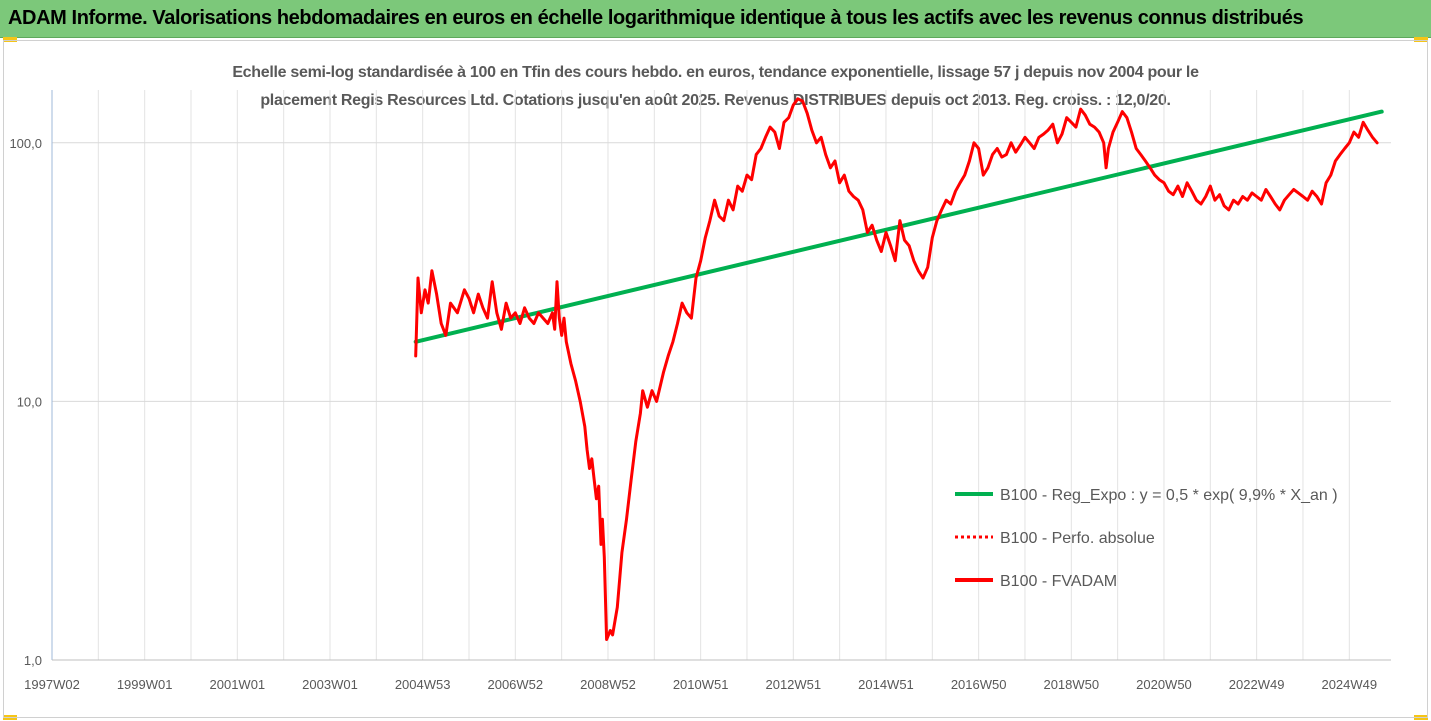  Describe the element at coordinates (52, 684) in the screenshot. I see `x-tick-label: 1997W02` at that location.